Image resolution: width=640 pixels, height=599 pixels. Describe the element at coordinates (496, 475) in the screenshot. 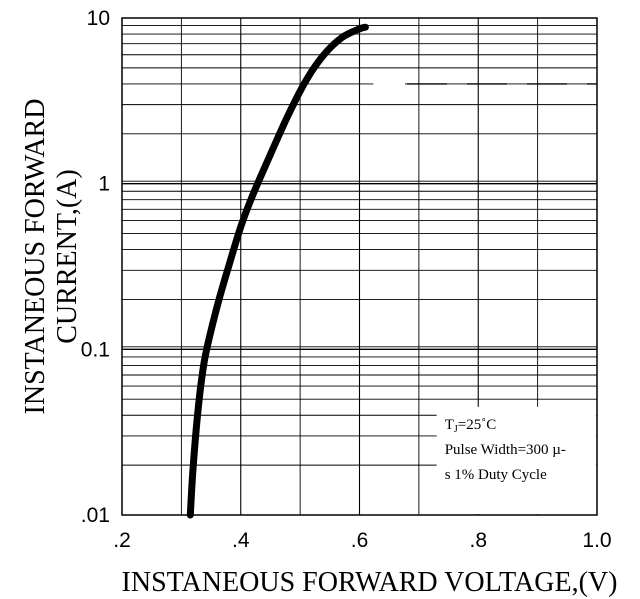

I see `legend-text-line: s 1% Duty Cycle` at that location.